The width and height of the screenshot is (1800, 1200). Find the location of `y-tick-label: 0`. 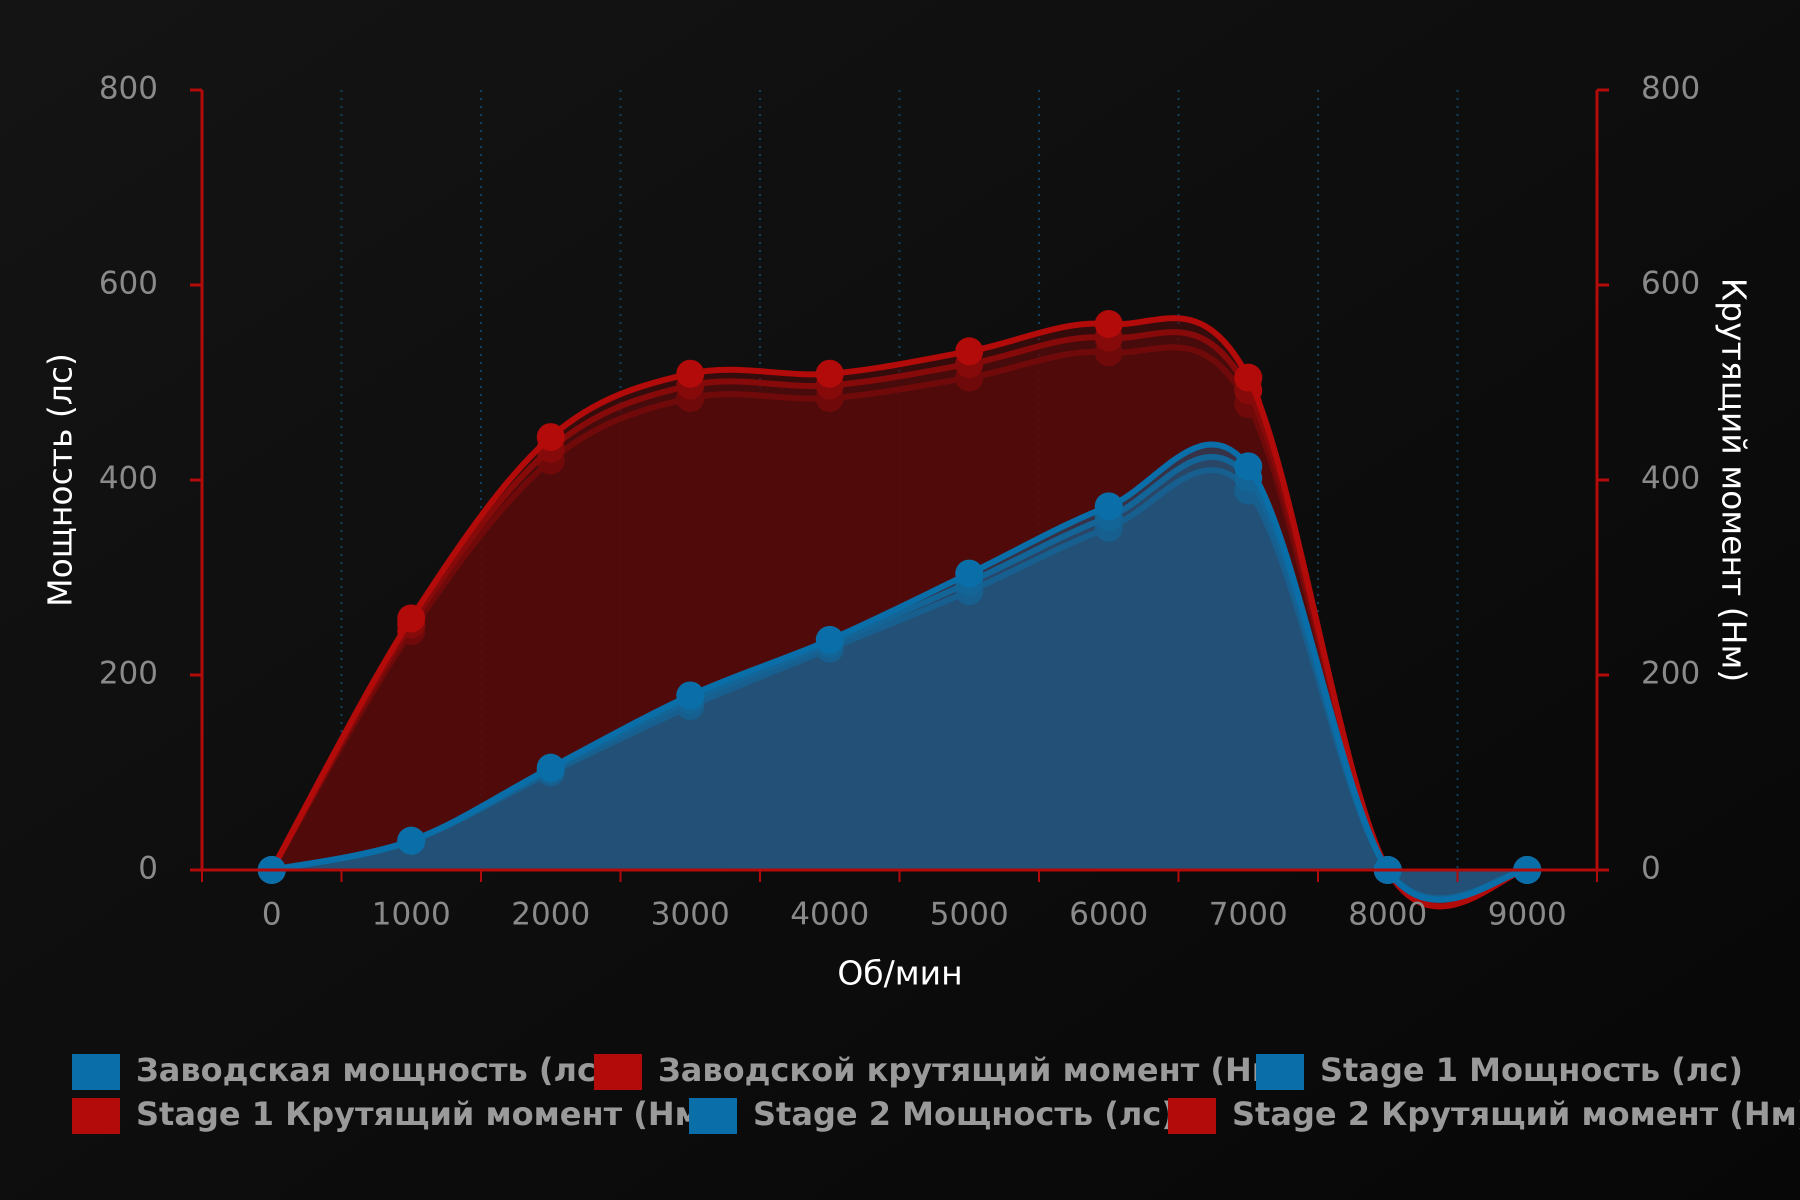

y-tick-label: 0 is located at coordinates (148, 869).